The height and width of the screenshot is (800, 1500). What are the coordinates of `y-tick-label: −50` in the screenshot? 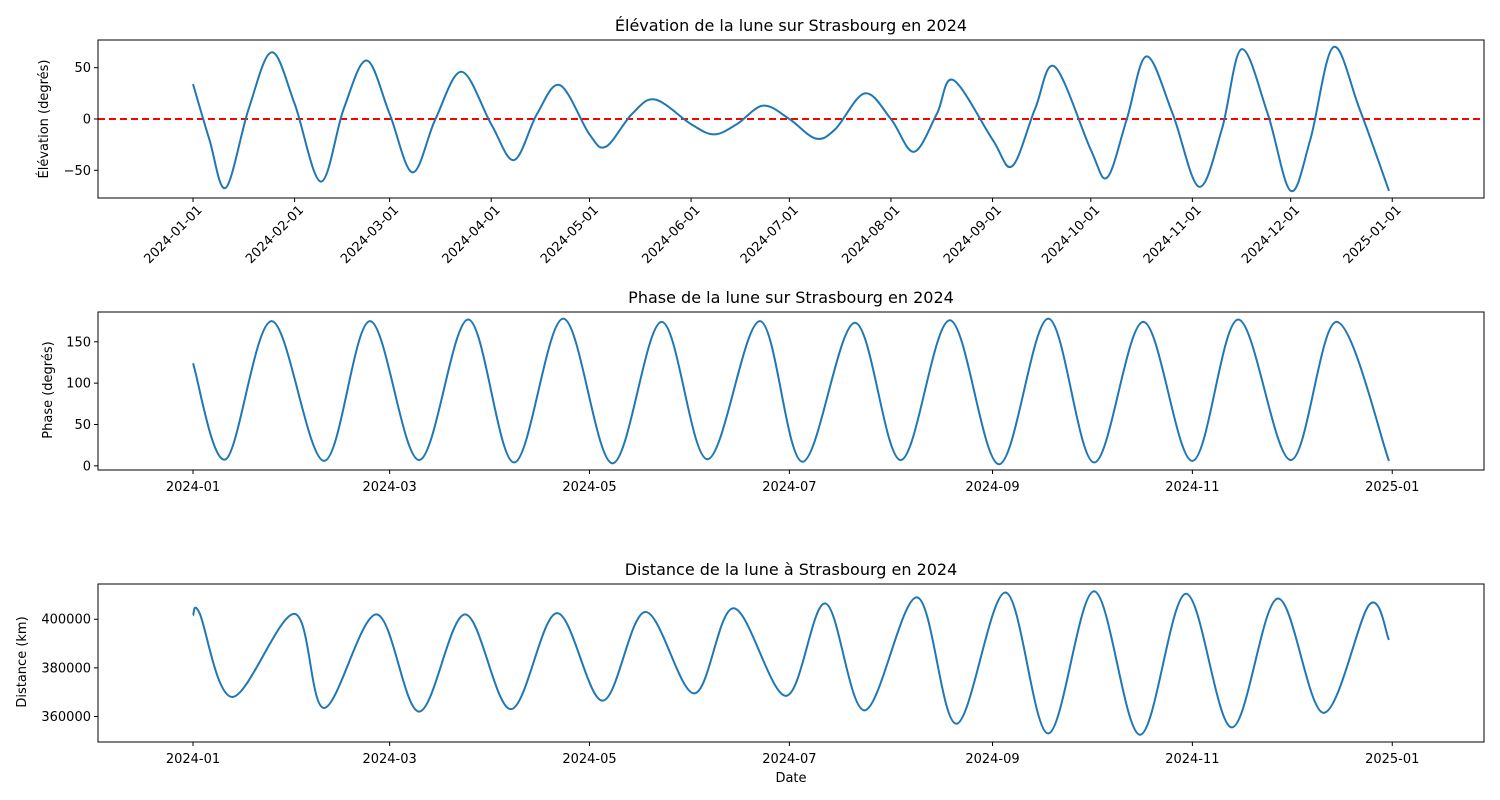 It's located at (77, 171).